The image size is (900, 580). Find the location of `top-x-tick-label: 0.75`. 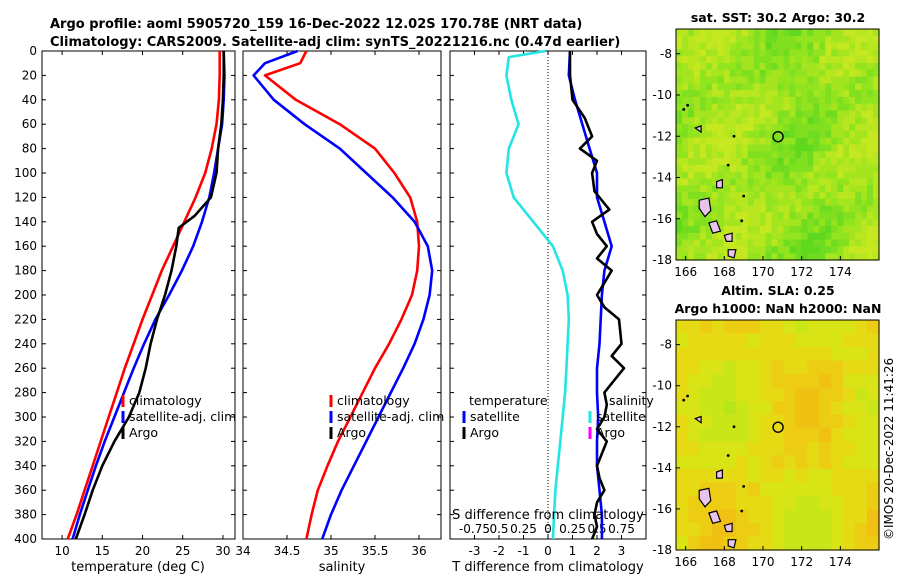

top-x-tick-label: 0.75 is located at coordinates (621, 529).